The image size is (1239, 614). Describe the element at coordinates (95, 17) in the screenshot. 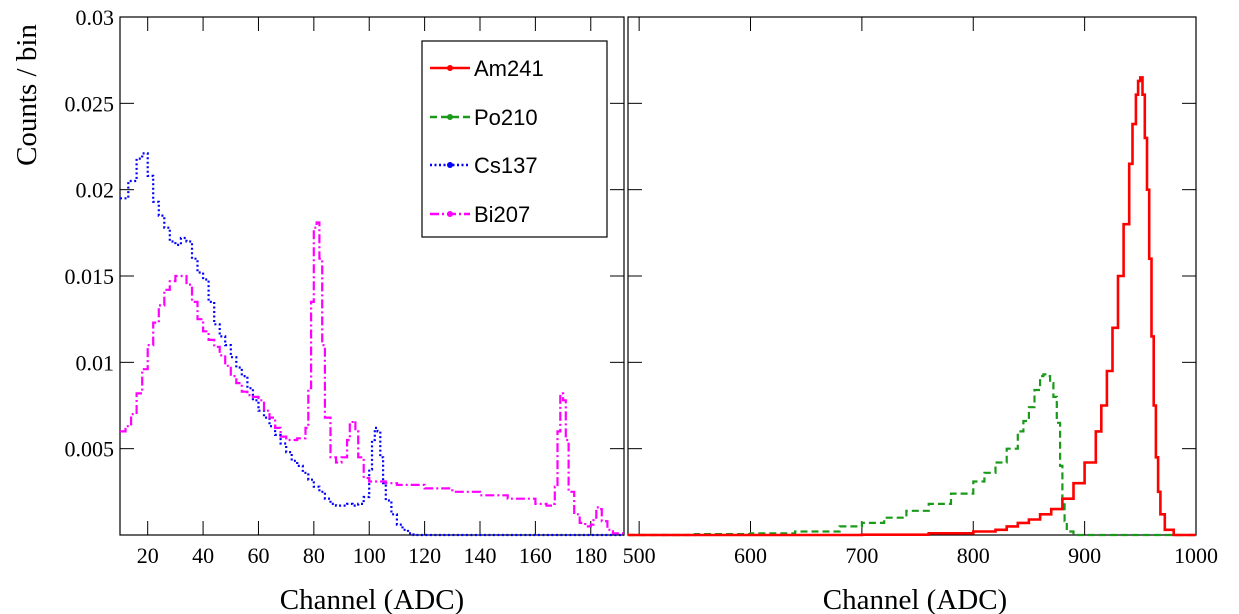

I see `left-y-tick-label: 0.03` at that location.